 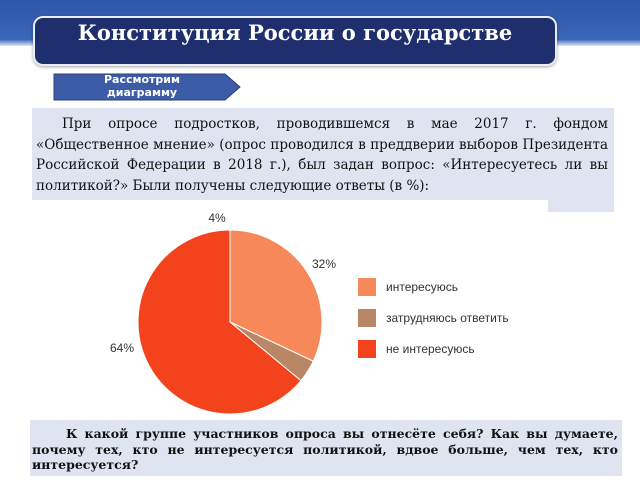 I want to click on subtitle-arrow: Рассмотрим диаграмму, so click(x=147, y=87).